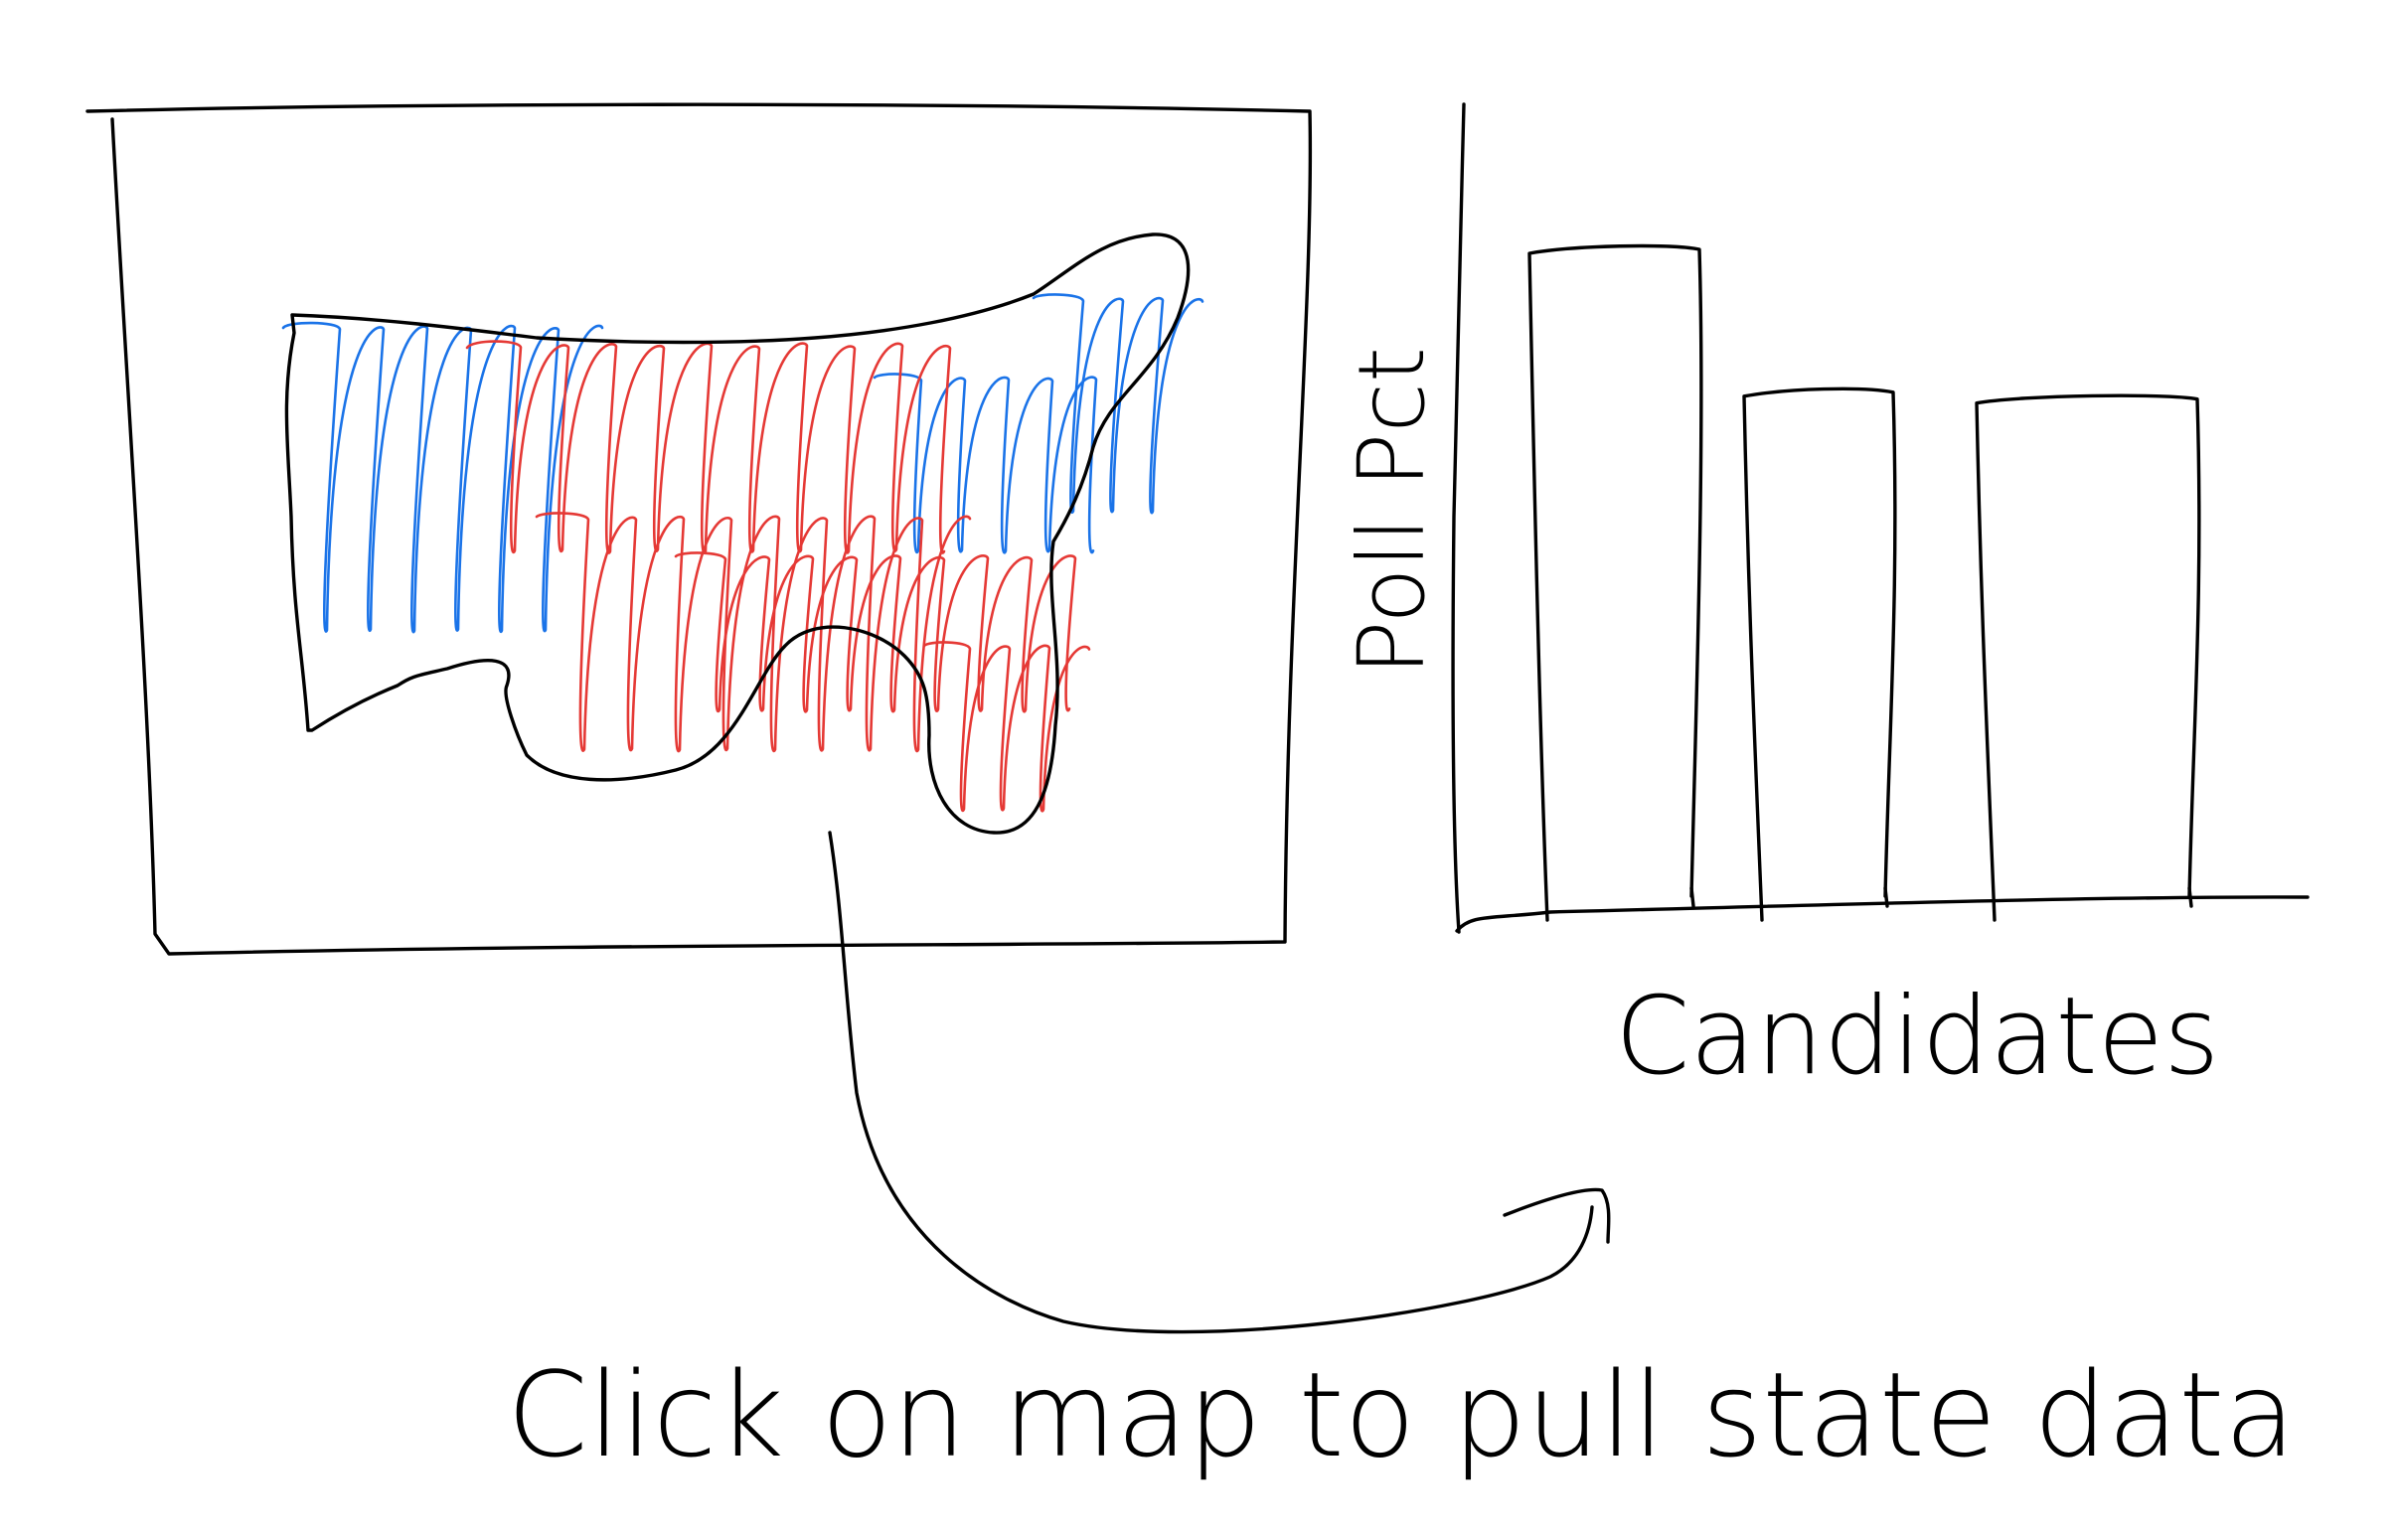  I want to click on caption: Click on map to pull state data, so click(1401, 1414).